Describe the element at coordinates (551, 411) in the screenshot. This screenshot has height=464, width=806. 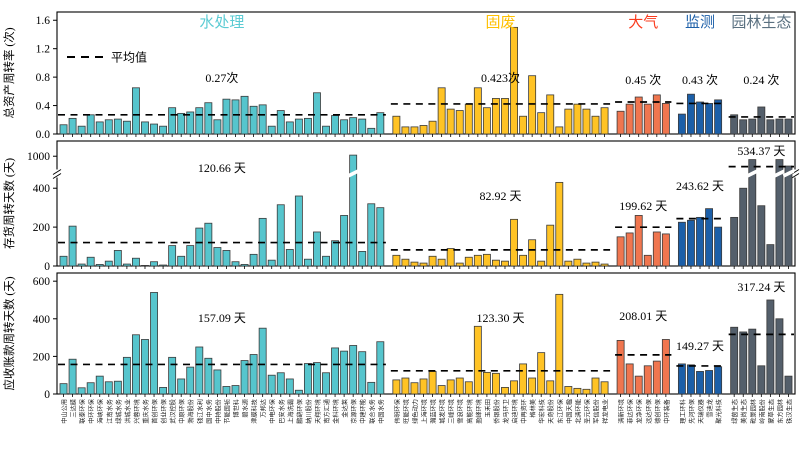
I see `x-tick-label-solid-waste-17: 天奇股份` at that location.